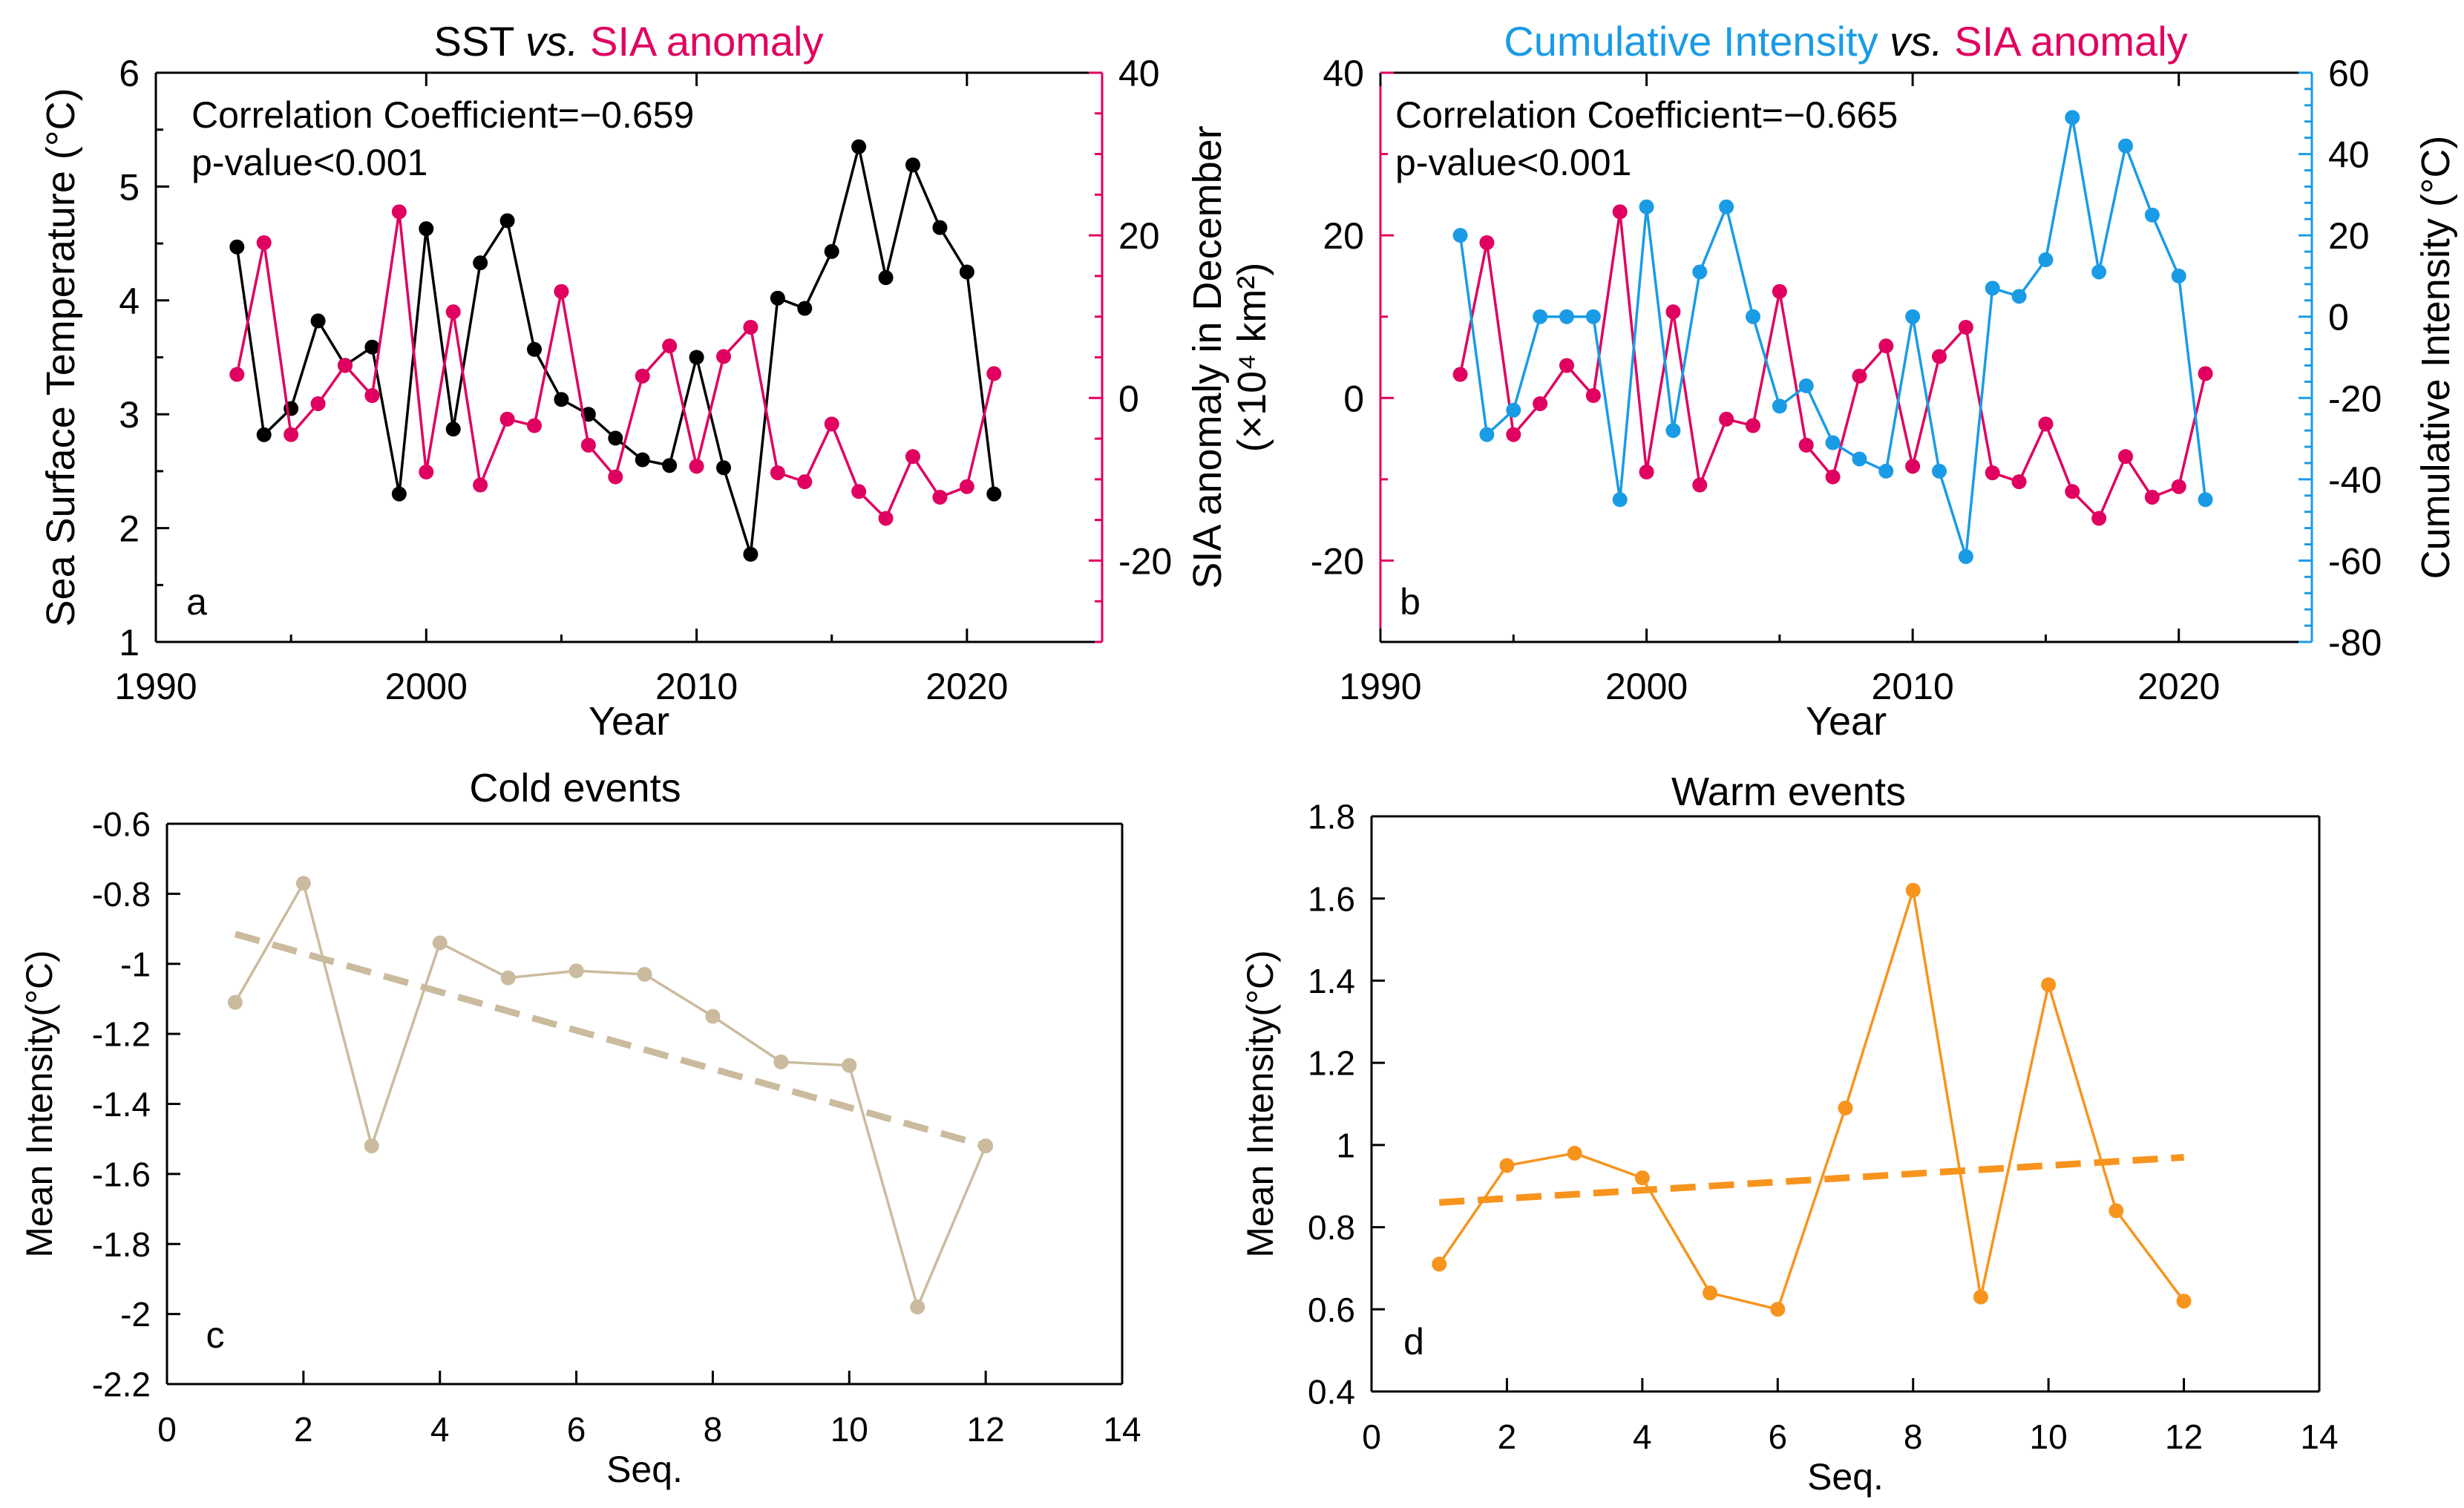 Image resolution: width=2464 pixels, height=1508 pixels. I want to click on x-tick-label: 12, so click(2184, 1436).